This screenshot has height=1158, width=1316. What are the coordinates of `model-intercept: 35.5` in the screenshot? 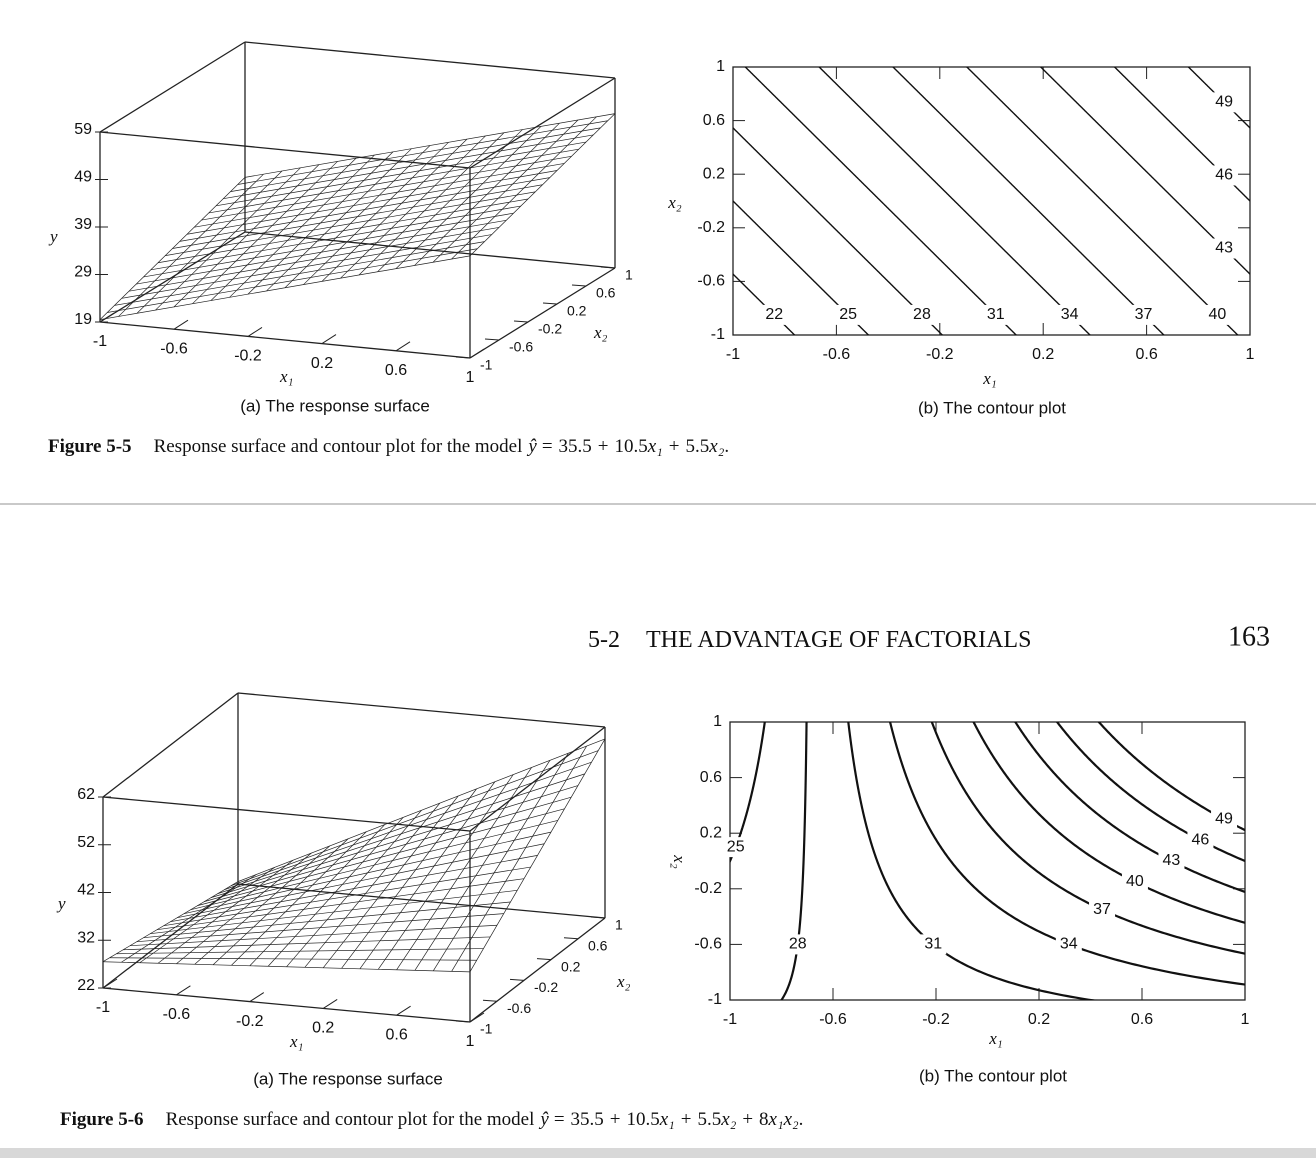 It's located at (575, 446).